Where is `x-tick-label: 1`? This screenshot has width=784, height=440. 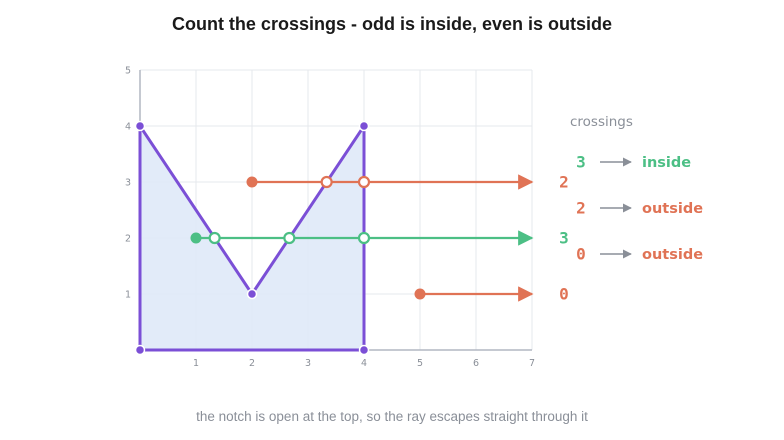 x-tick-label: 1 is located at coordinates (196, 363).